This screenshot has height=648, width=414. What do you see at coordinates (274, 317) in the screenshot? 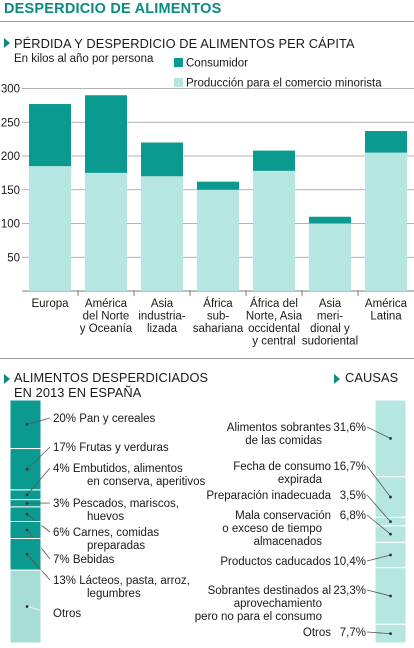
I see `category-label: Norte, Asia` at bounding box center [274, 317].